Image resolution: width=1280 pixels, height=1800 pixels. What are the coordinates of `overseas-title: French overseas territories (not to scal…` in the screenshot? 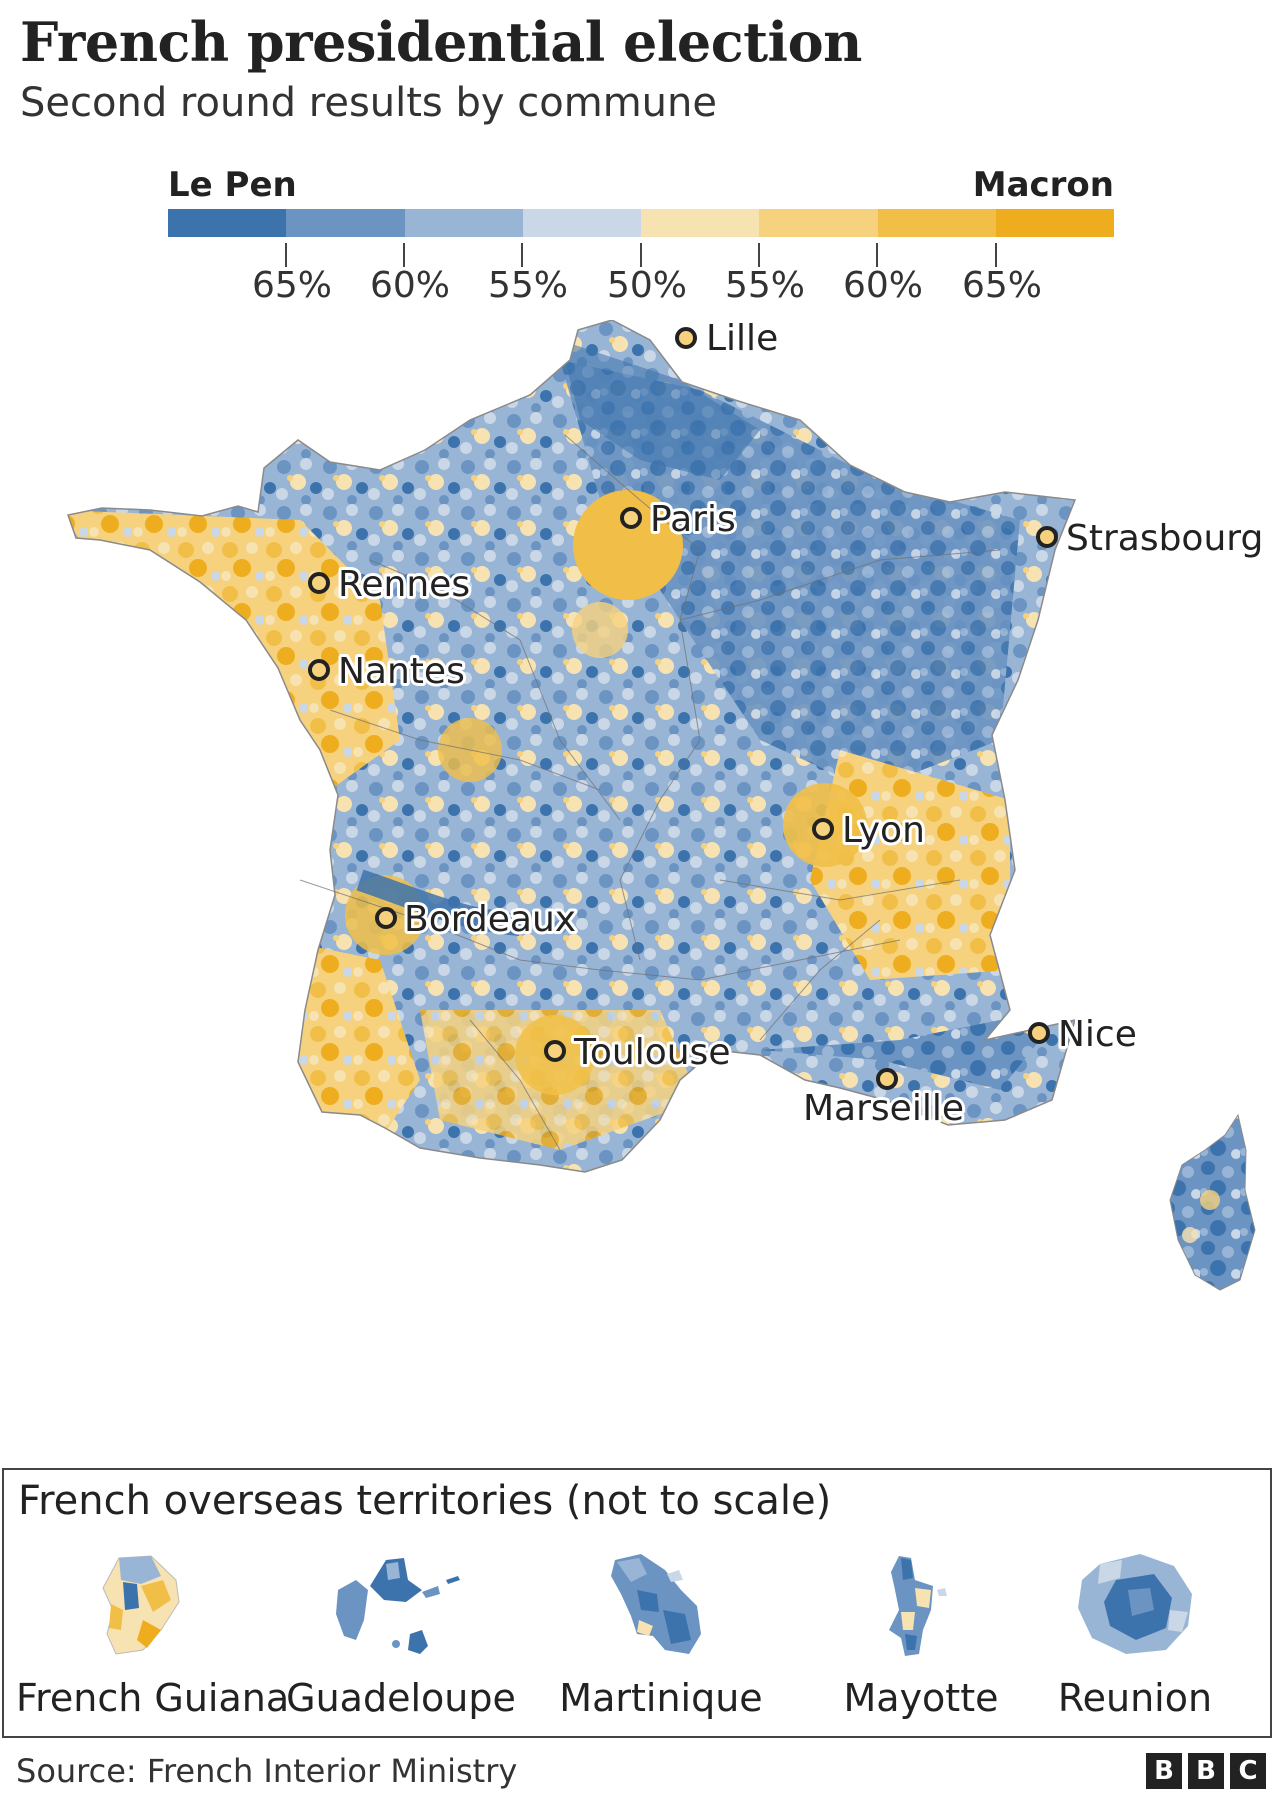 It's located at (425, 1501).